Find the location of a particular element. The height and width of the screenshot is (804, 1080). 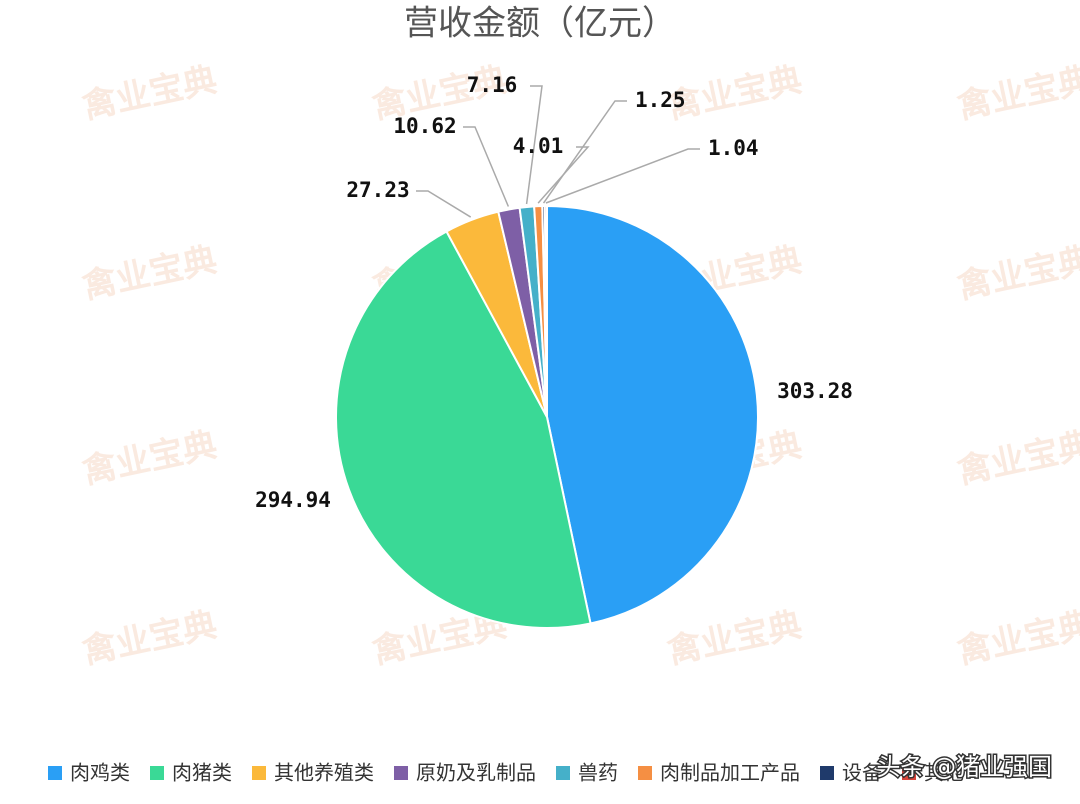

data-label: 7.16 is located at coordinates (492, 85).